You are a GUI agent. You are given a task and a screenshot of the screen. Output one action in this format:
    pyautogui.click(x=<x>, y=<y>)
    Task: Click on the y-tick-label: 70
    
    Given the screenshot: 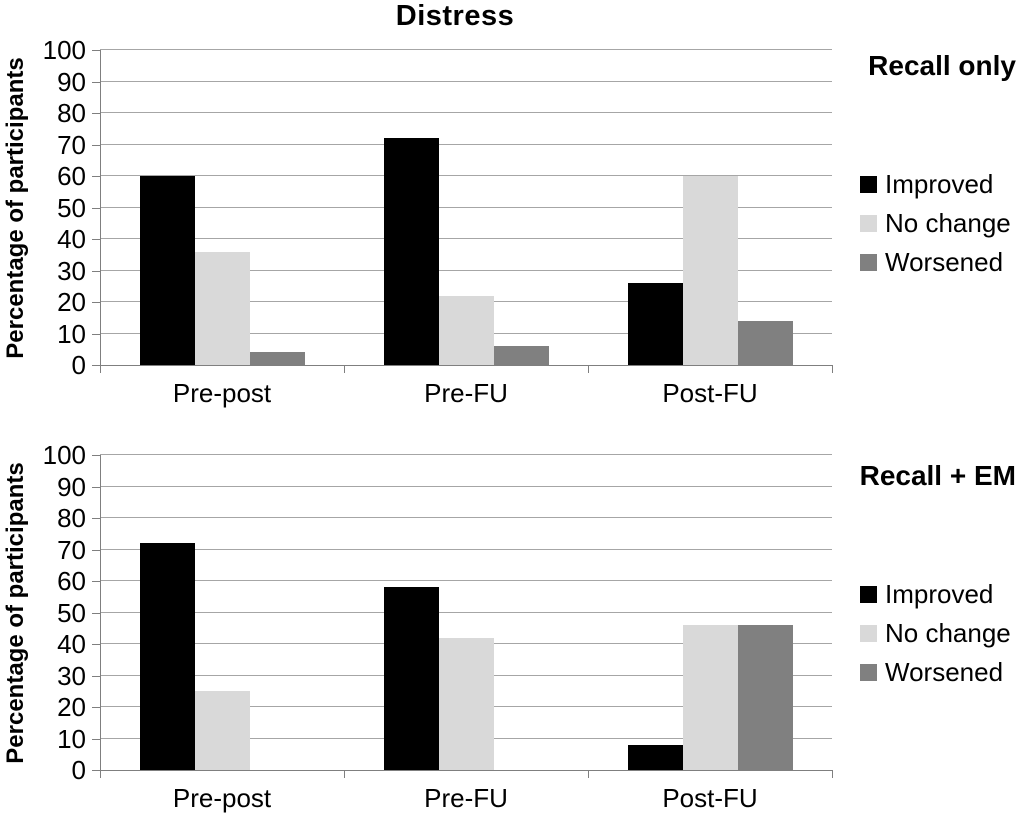 What is the action you would take?
    pyautogui.click(x=71, y=549)
    